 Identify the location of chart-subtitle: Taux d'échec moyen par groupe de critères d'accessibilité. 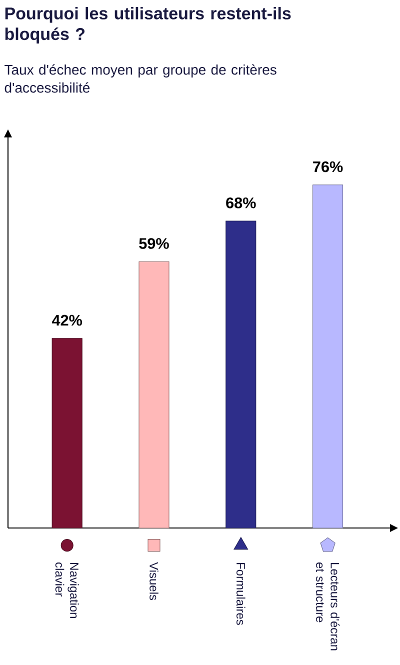
(140, 78).